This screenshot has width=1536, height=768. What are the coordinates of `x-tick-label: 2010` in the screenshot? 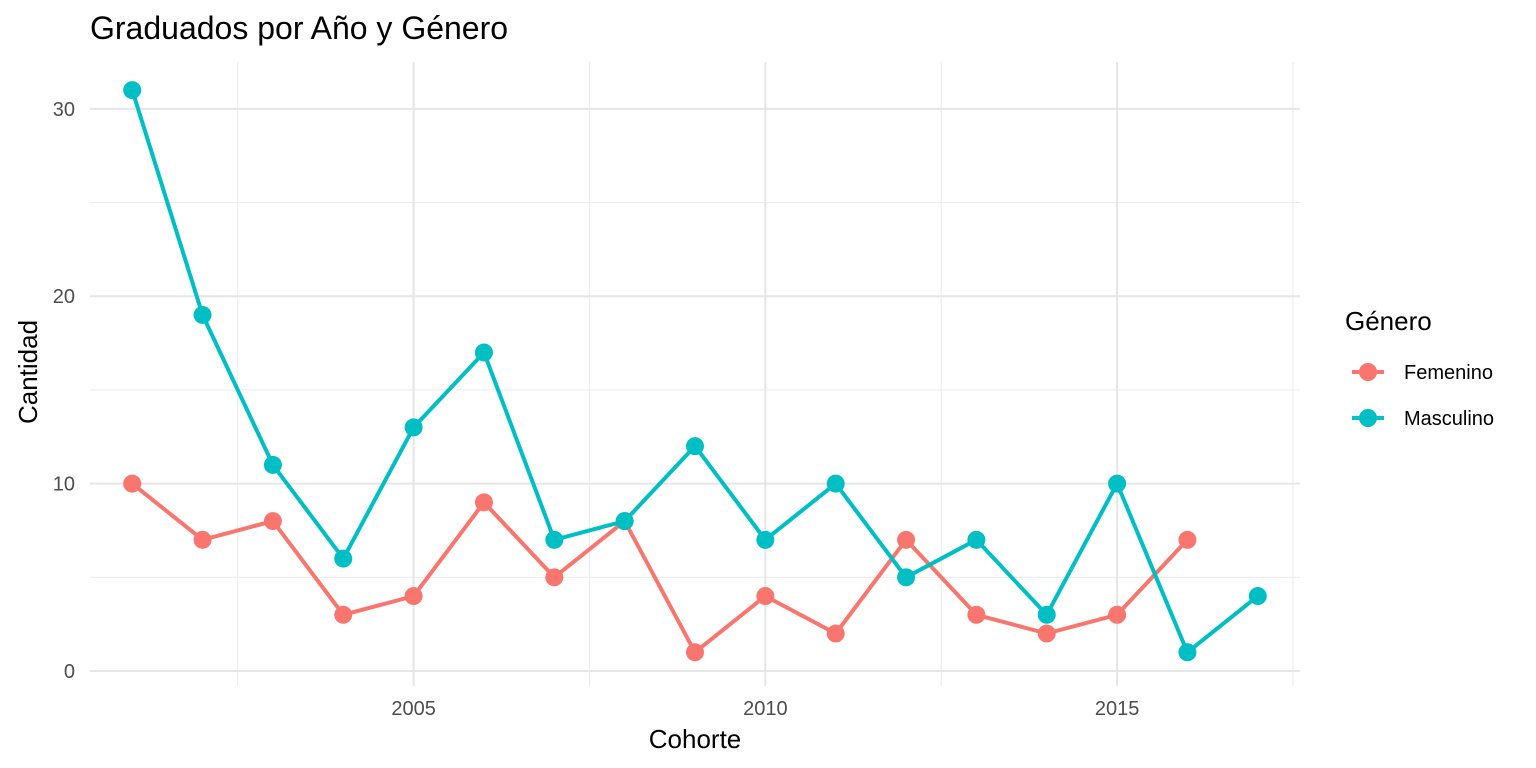 It's located at (765, 709).